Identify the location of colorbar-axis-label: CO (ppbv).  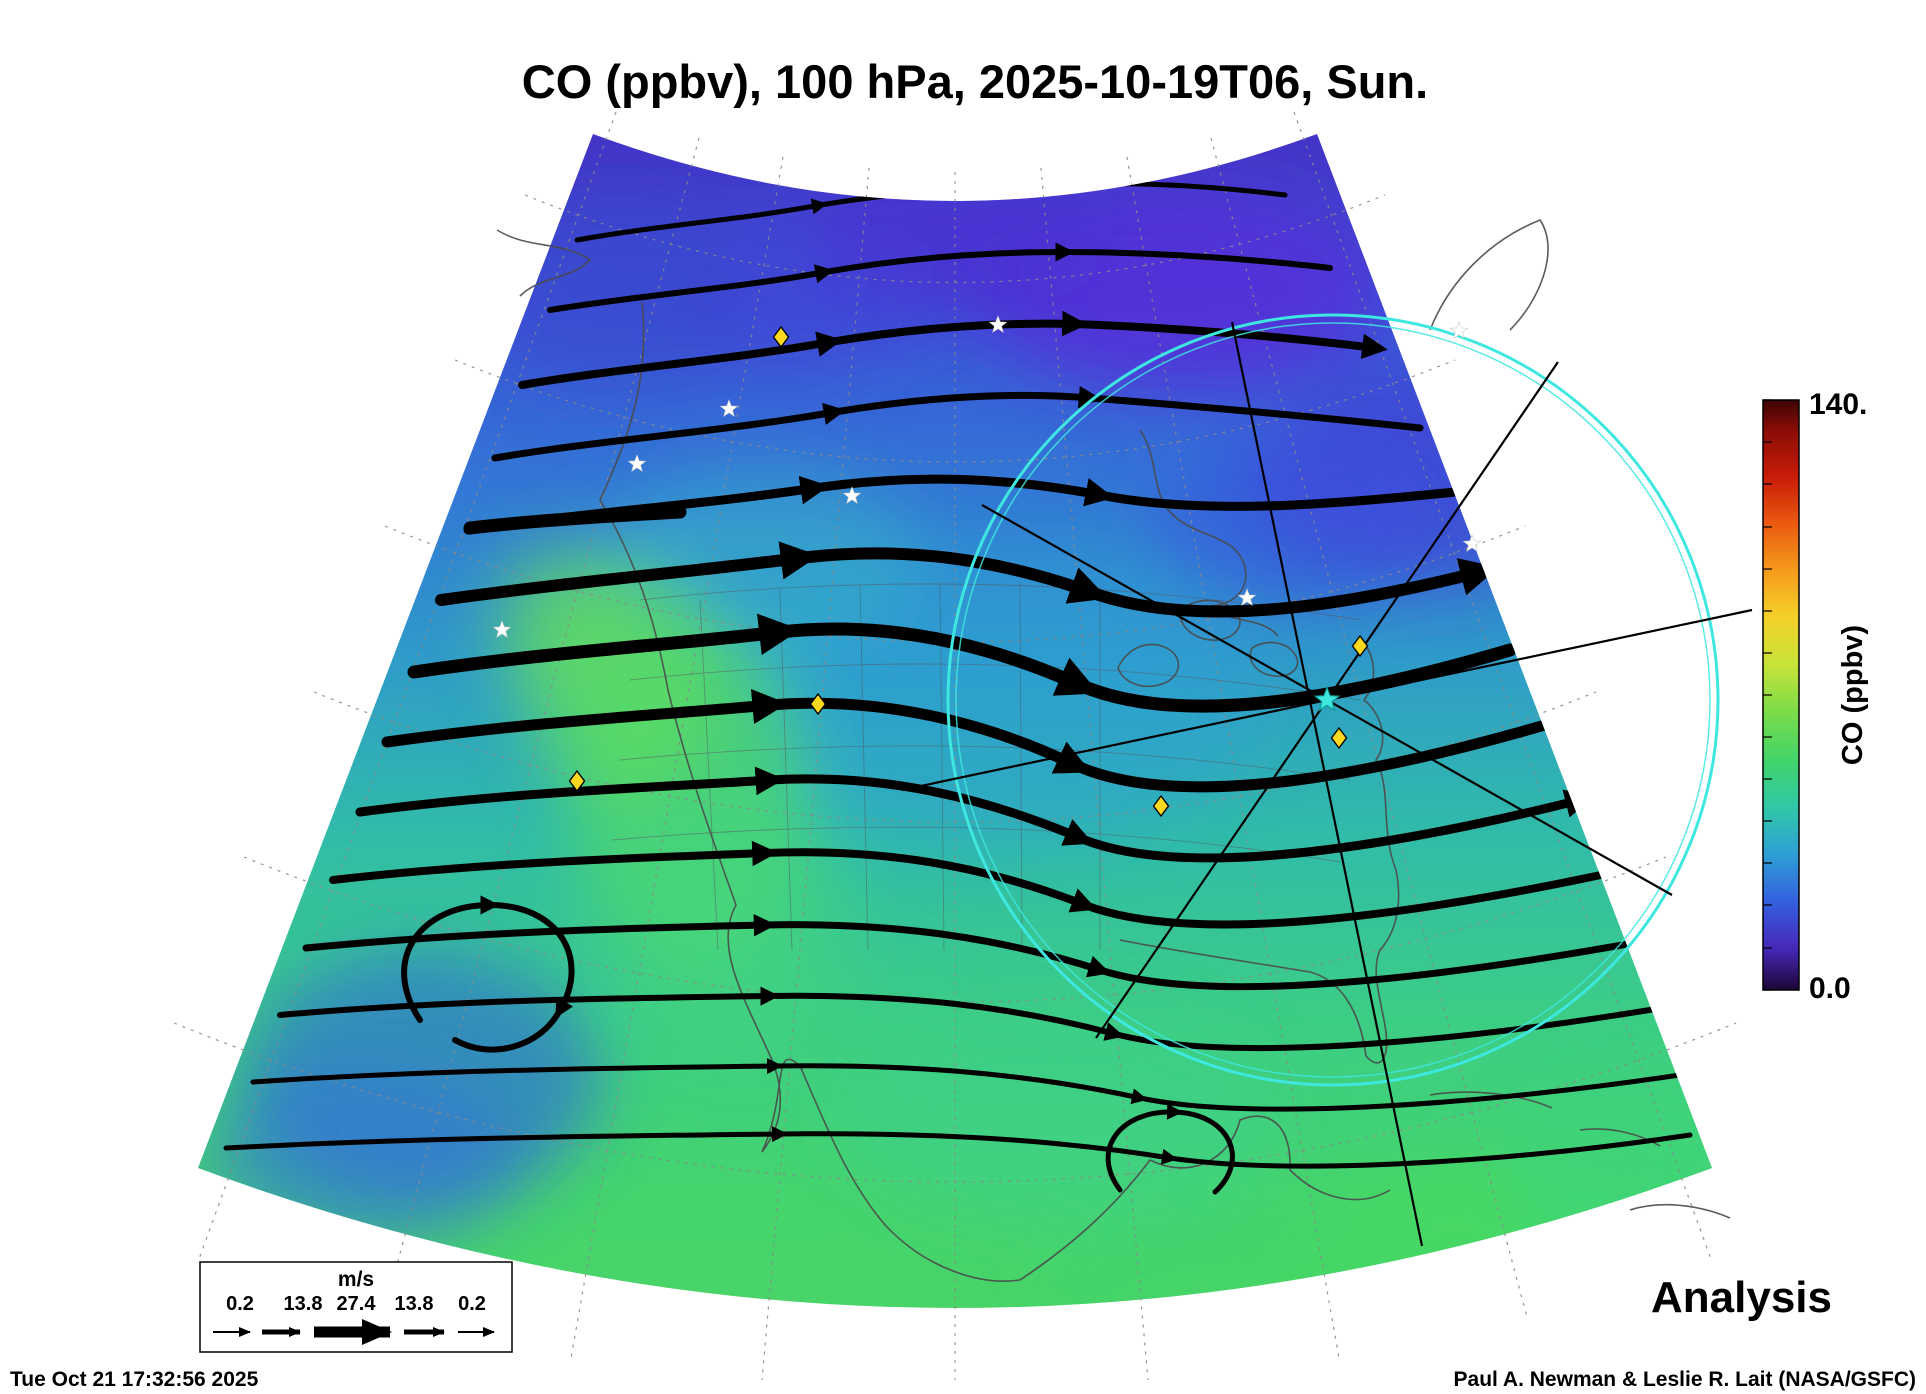
(1853, 695).